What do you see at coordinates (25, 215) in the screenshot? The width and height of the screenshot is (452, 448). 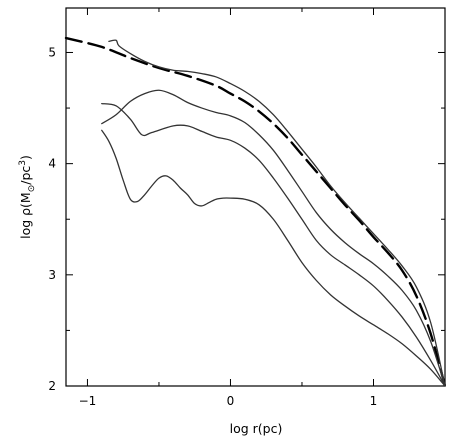 I see `y-axis-label-prefix: log ρ(M` at bounding box center [25, 215].